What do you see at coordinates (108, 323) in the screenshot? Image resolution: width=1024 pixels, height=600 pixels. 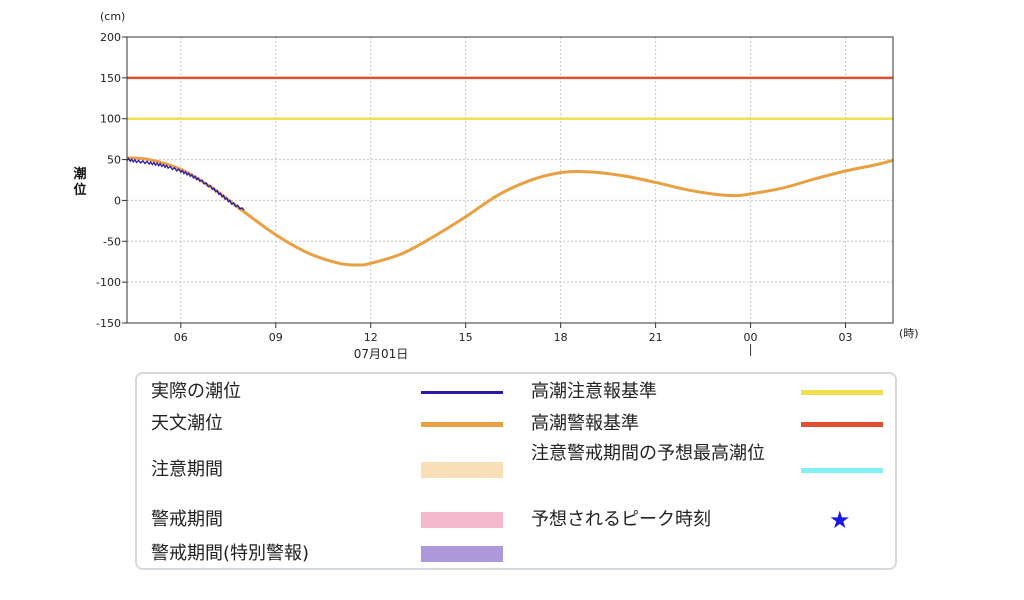 I see `y-tick-label: -150` at bounding box center [108, 323].